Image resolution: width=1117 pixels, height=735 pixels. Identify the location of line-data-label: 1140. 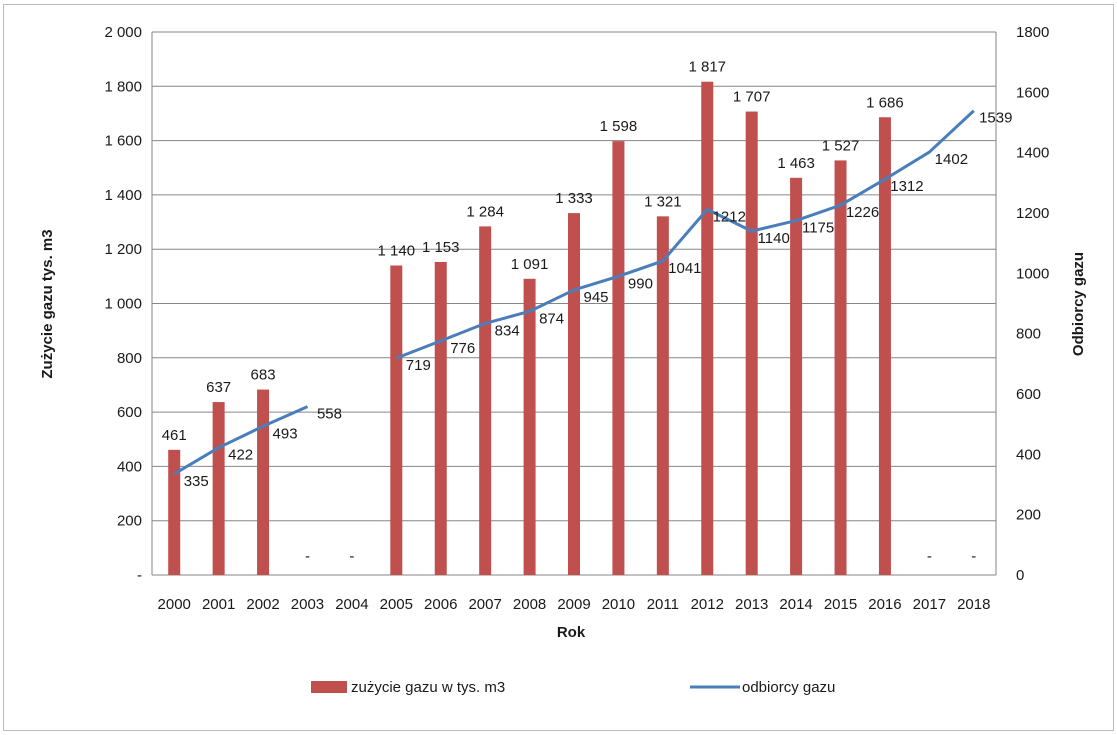
(774, 238).